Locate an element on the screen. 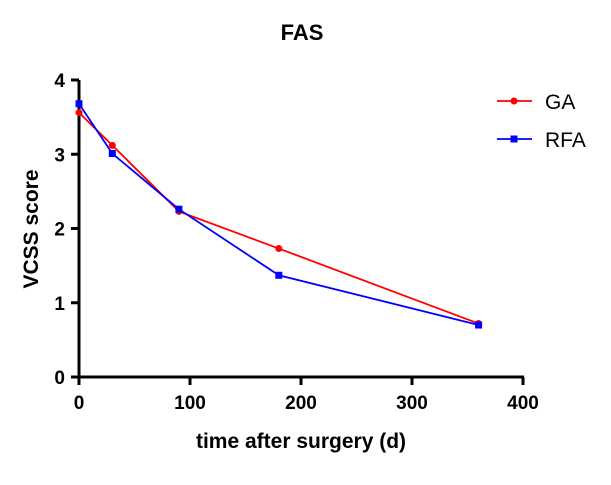  legend-marker-ga is located at coordinates (514, 101).